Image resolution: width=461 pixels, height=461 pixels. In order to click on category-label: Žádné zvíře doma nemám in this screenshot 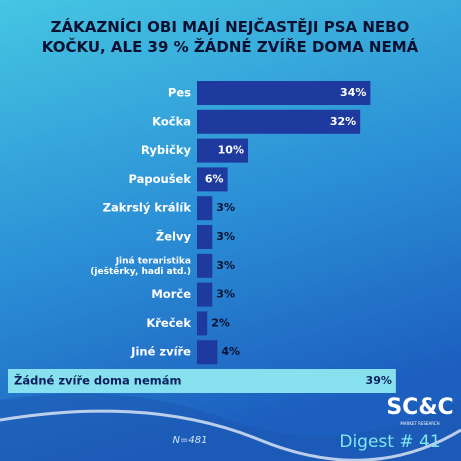, I will do `click(98, 380)`.